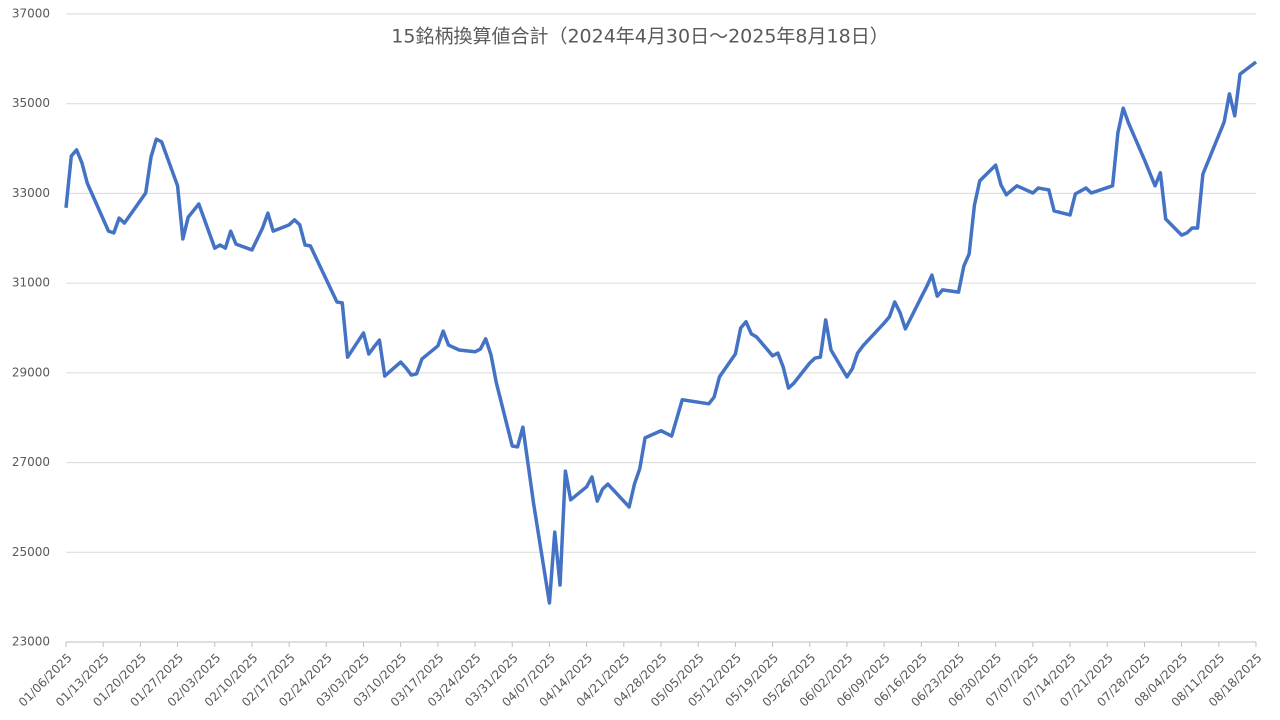  What do you see at coordinates (31, 103) in the screenshot?
I see `y-tick-label: 35000` at bounding box center [31, 103].